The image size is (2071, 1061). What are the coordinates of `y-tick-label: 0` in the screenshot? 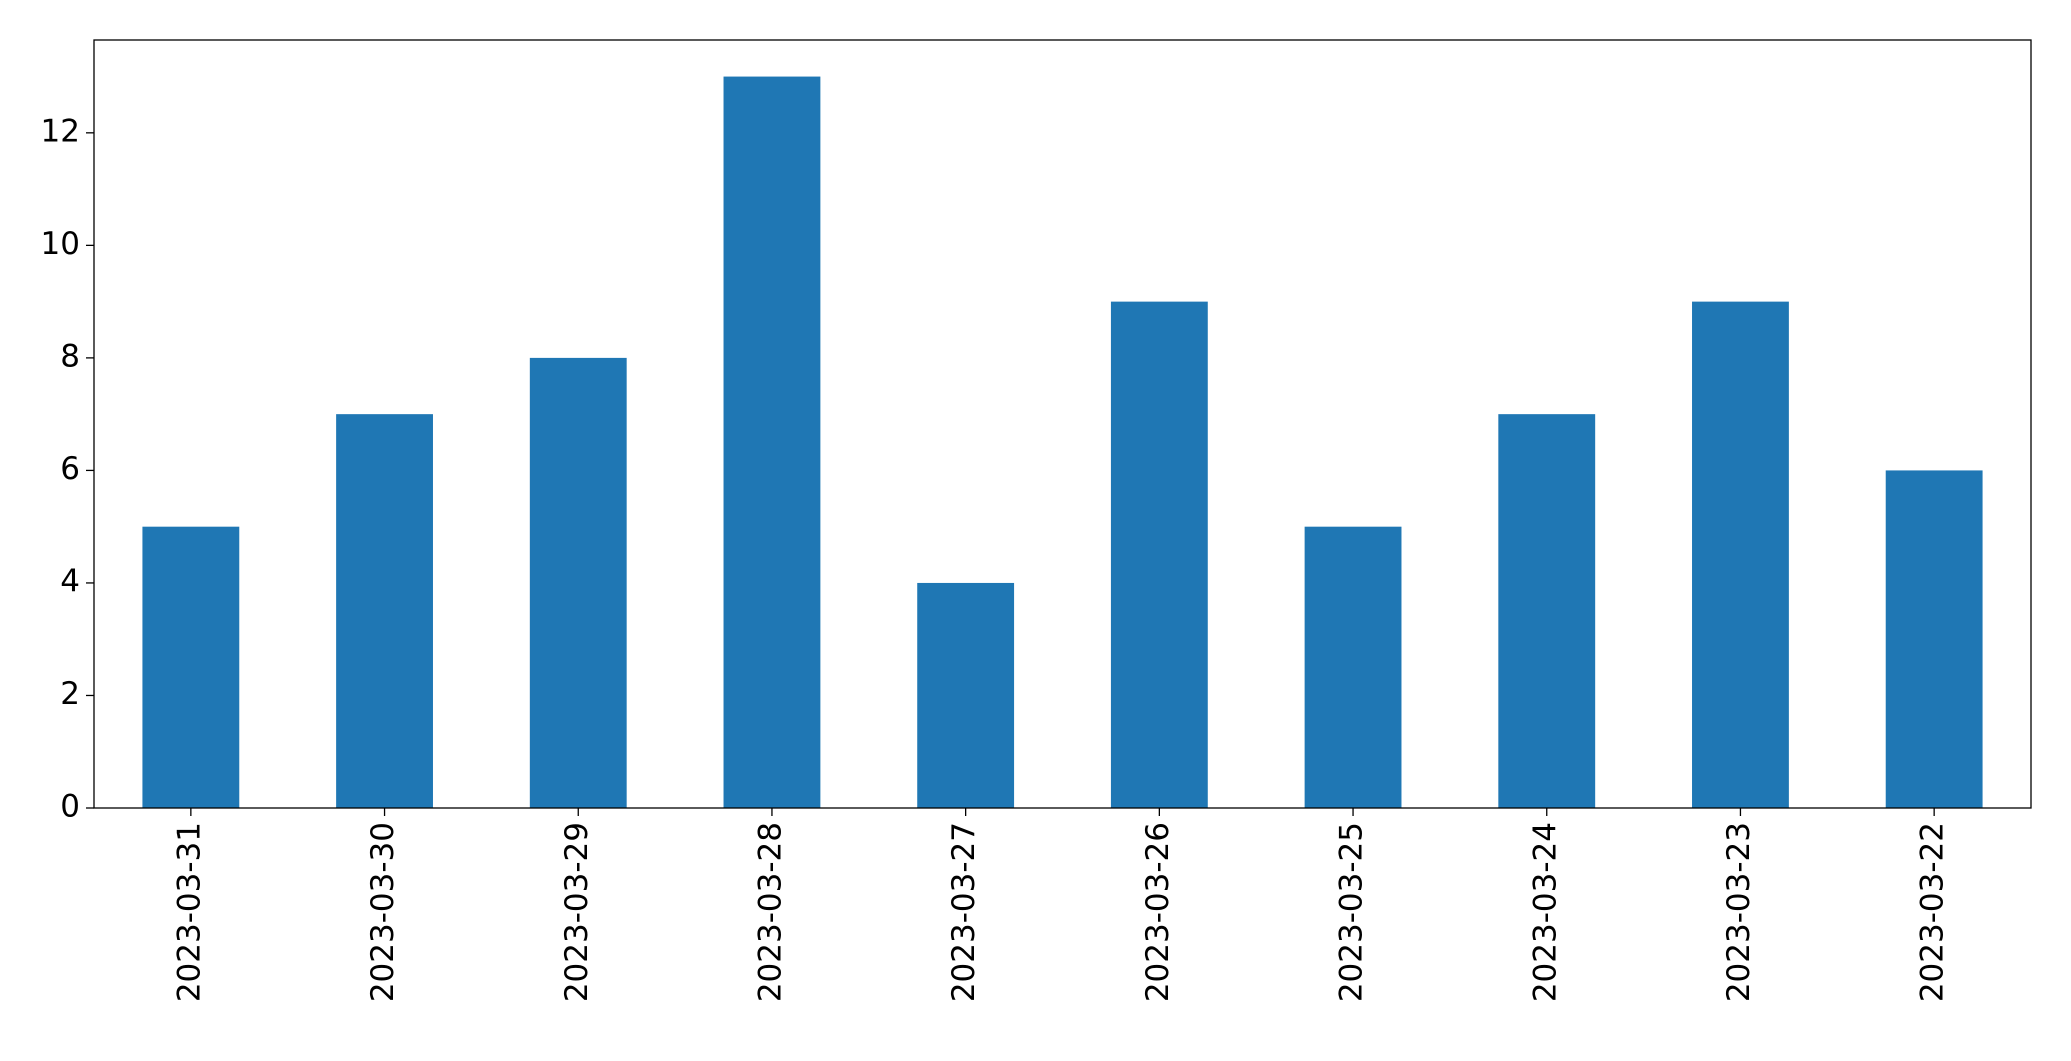 It's located at (70, 807).